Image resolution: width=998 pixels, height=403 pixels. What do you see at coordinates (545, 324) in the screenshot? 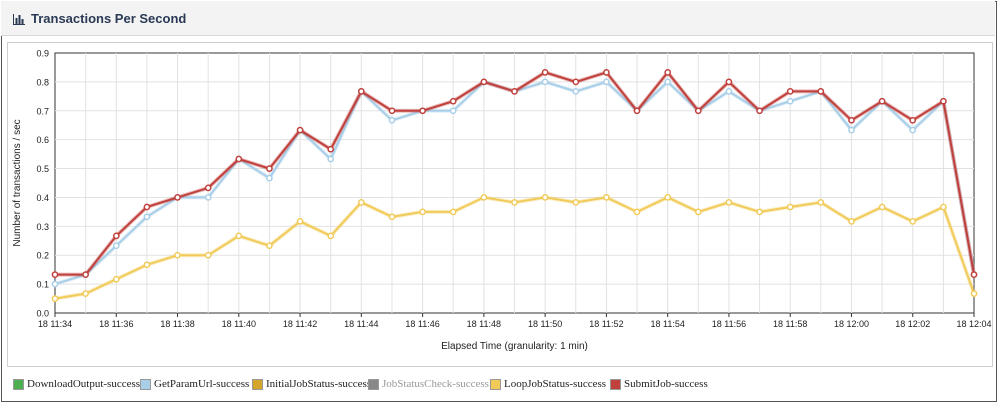
I see `x-tick-label: 18 11:50` at bounding box center [545, 324].